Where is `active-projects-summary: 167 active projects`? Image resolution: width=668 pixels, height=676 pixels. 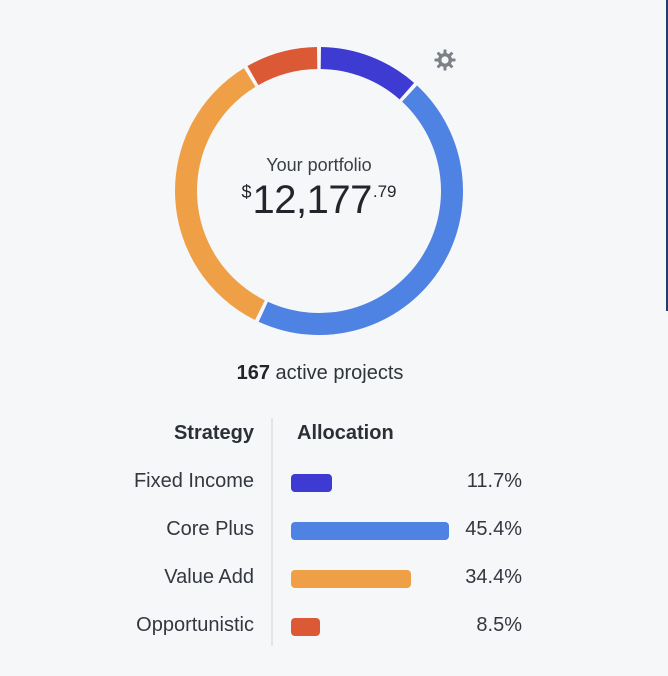 active-projects-summary: 167 active projects is located at coordinates (320, 373).